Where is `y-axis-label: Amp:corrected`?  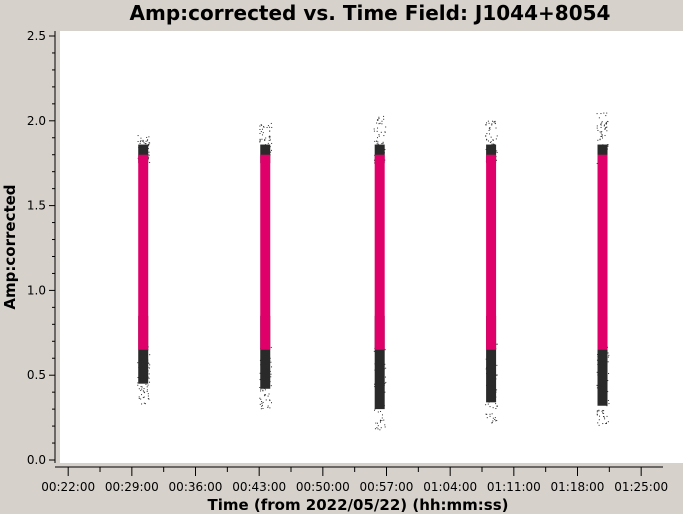
y-axis-label: Amp:corrected is located at coordinates (10, 246).